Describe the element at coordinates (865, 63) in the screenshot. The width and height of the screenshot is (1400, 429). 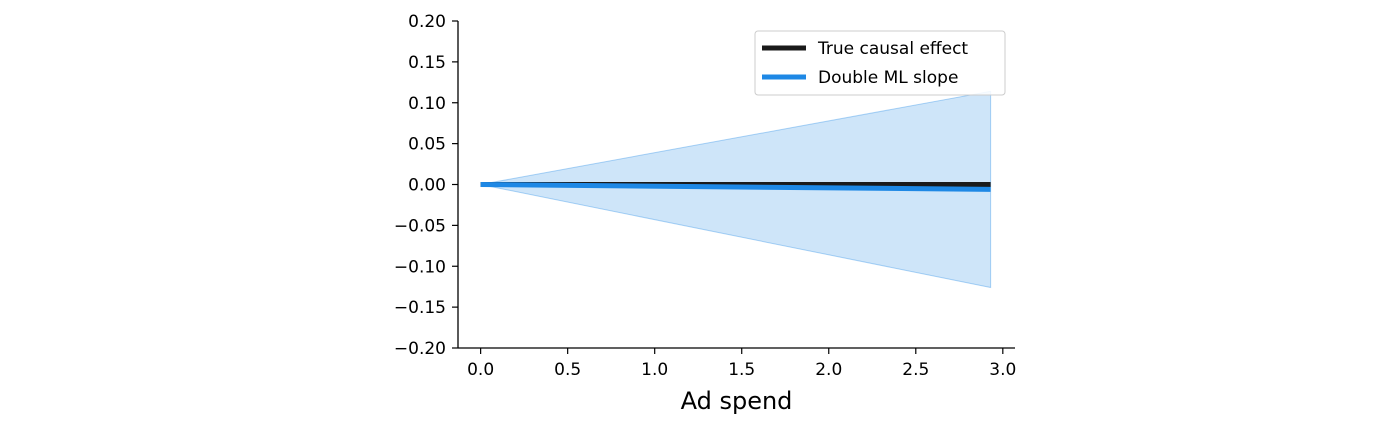
I see `legend-items: True causal effect Double ML slope` at that location.